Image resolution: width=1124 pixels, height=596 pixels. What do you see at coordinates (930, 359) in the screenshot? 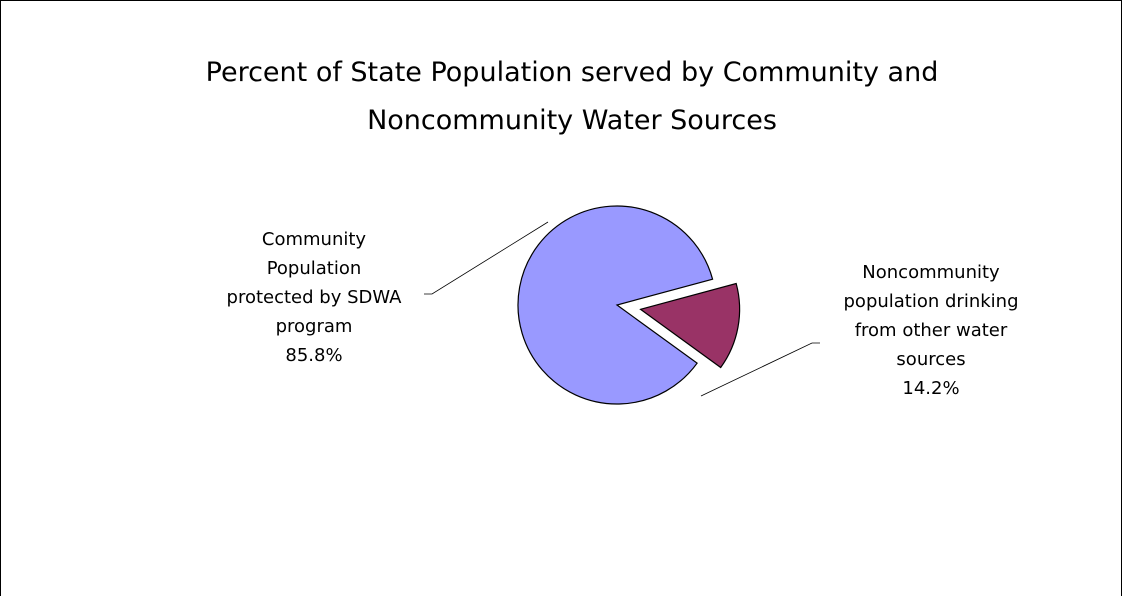
I see `slice-label-noncommunity-line-4: sources` at bounding box center [930, 359].